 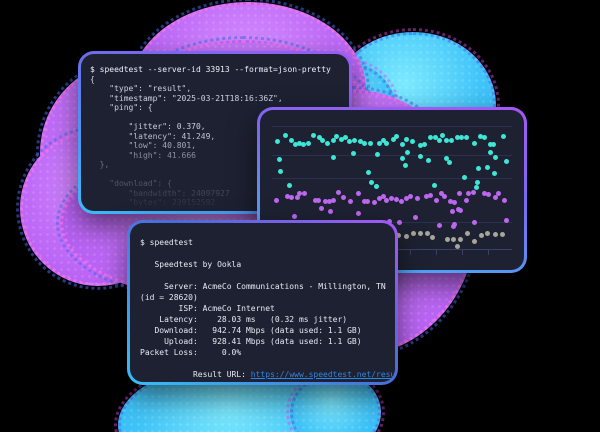 I want to click on terminal-line: "type": "result",, so click(x=141, y=88).